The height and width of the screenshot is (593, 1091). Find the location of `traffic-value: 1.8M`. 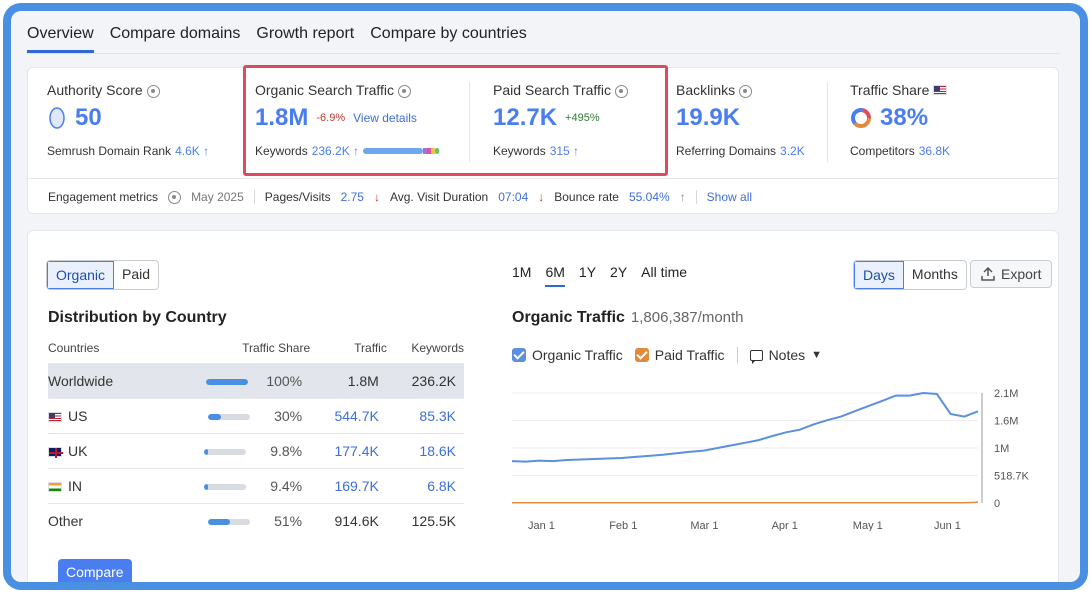

traffic-value: 1.8M is located at coordinates (348, 380).